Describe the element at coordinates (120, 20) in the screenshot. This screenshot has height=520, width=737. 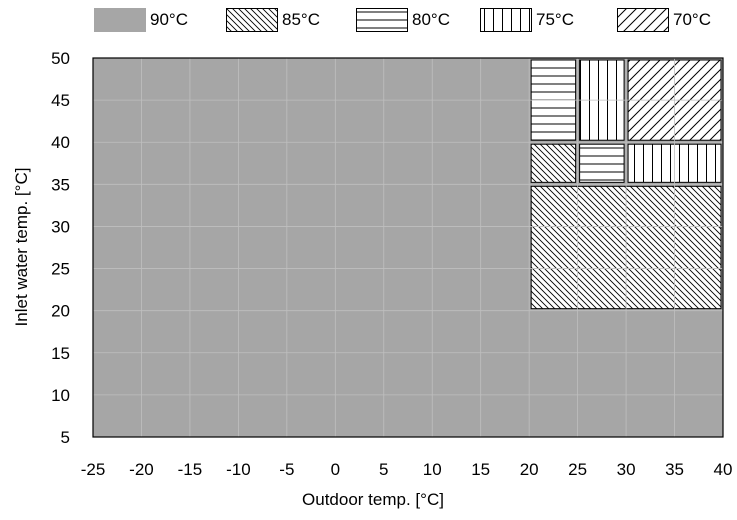
I see `legend-swatch-solid` at that location.